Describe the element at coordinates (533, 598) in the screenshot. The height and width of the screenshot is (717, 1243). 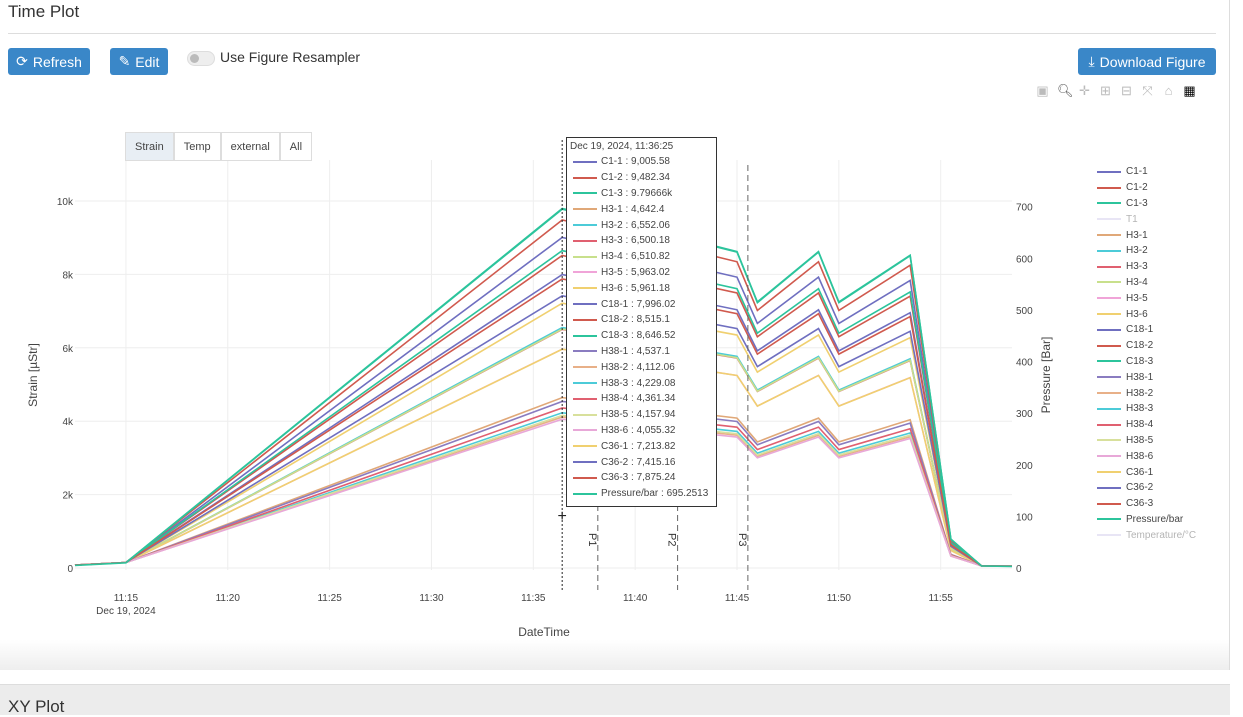
I see `x-tick-label: 11:35` at that location.